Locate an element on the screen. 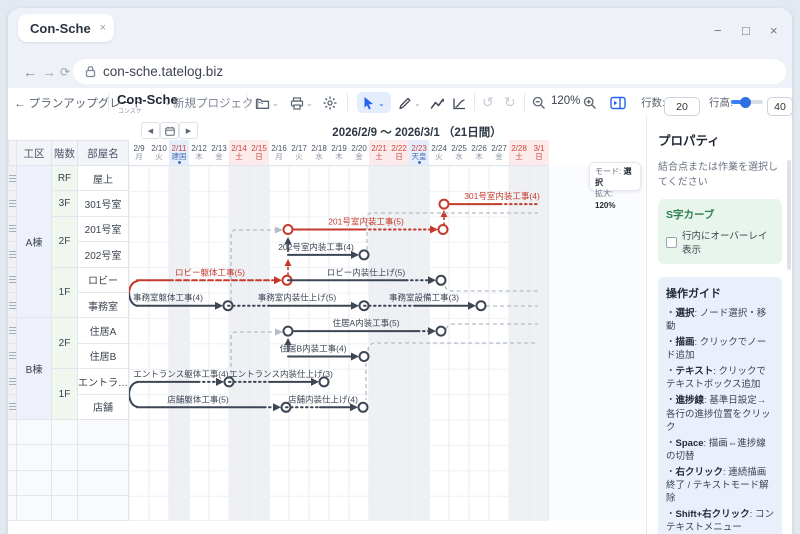 This screenshot has height=534, width=800. progress-line-tool-button is located at coordinates (437, 103).